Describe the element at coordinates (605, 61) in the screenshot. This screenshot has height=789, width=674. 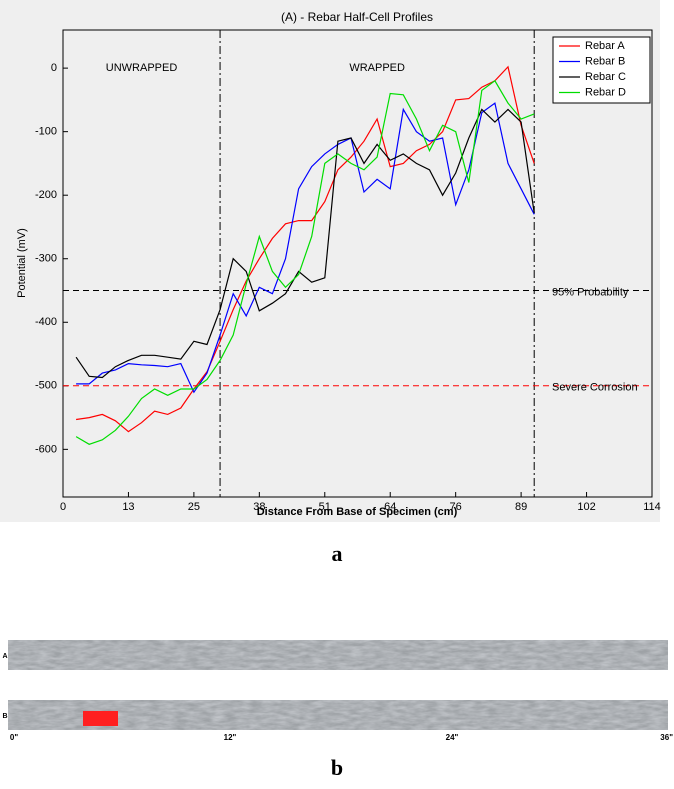
I see `legend-label: Rebar B` at that location.